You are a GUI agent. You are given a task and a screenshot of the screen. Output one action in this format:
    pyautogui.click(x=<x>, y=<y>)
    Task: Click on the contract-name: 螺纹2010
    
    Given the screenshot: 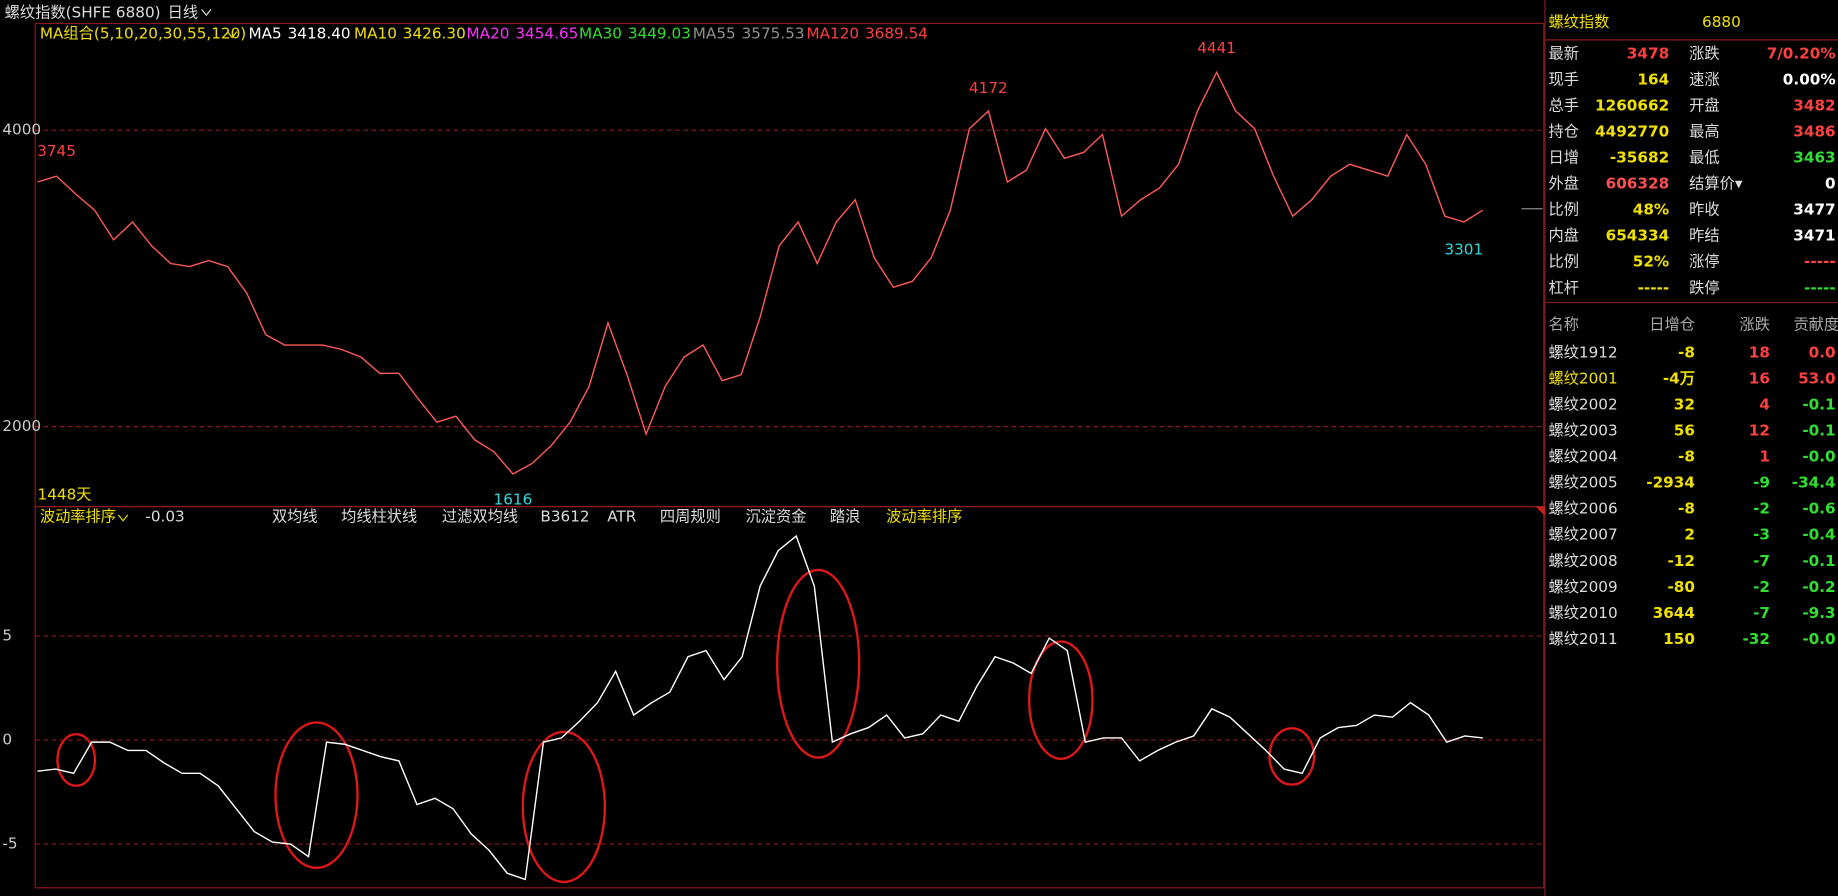 What is the action you would take?
    pyautogui.click(x=1582, y=613)
    